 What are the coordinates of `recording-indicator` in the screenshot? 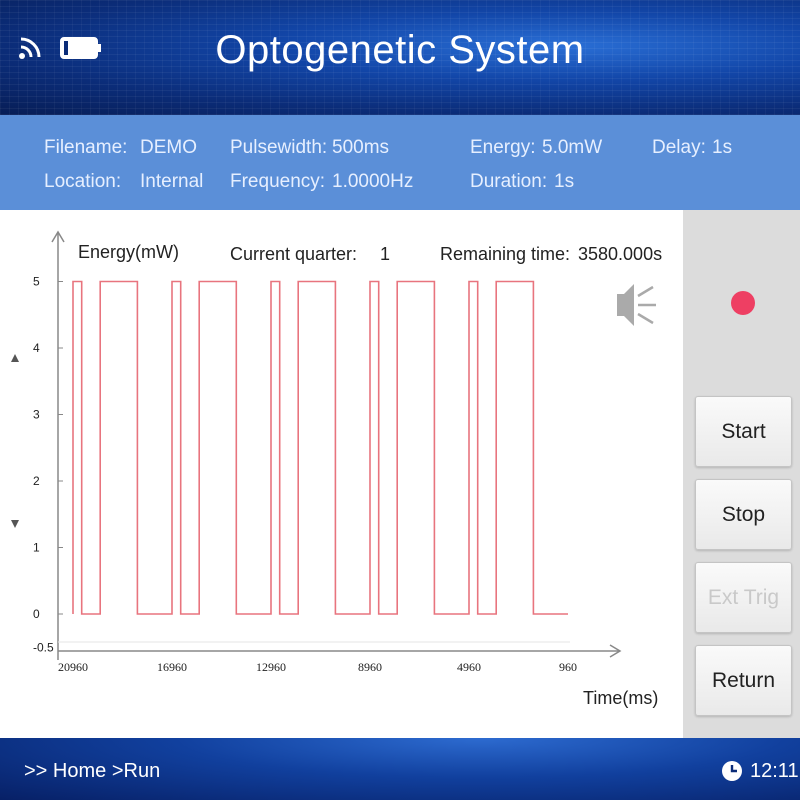 It's located at (743, 303).